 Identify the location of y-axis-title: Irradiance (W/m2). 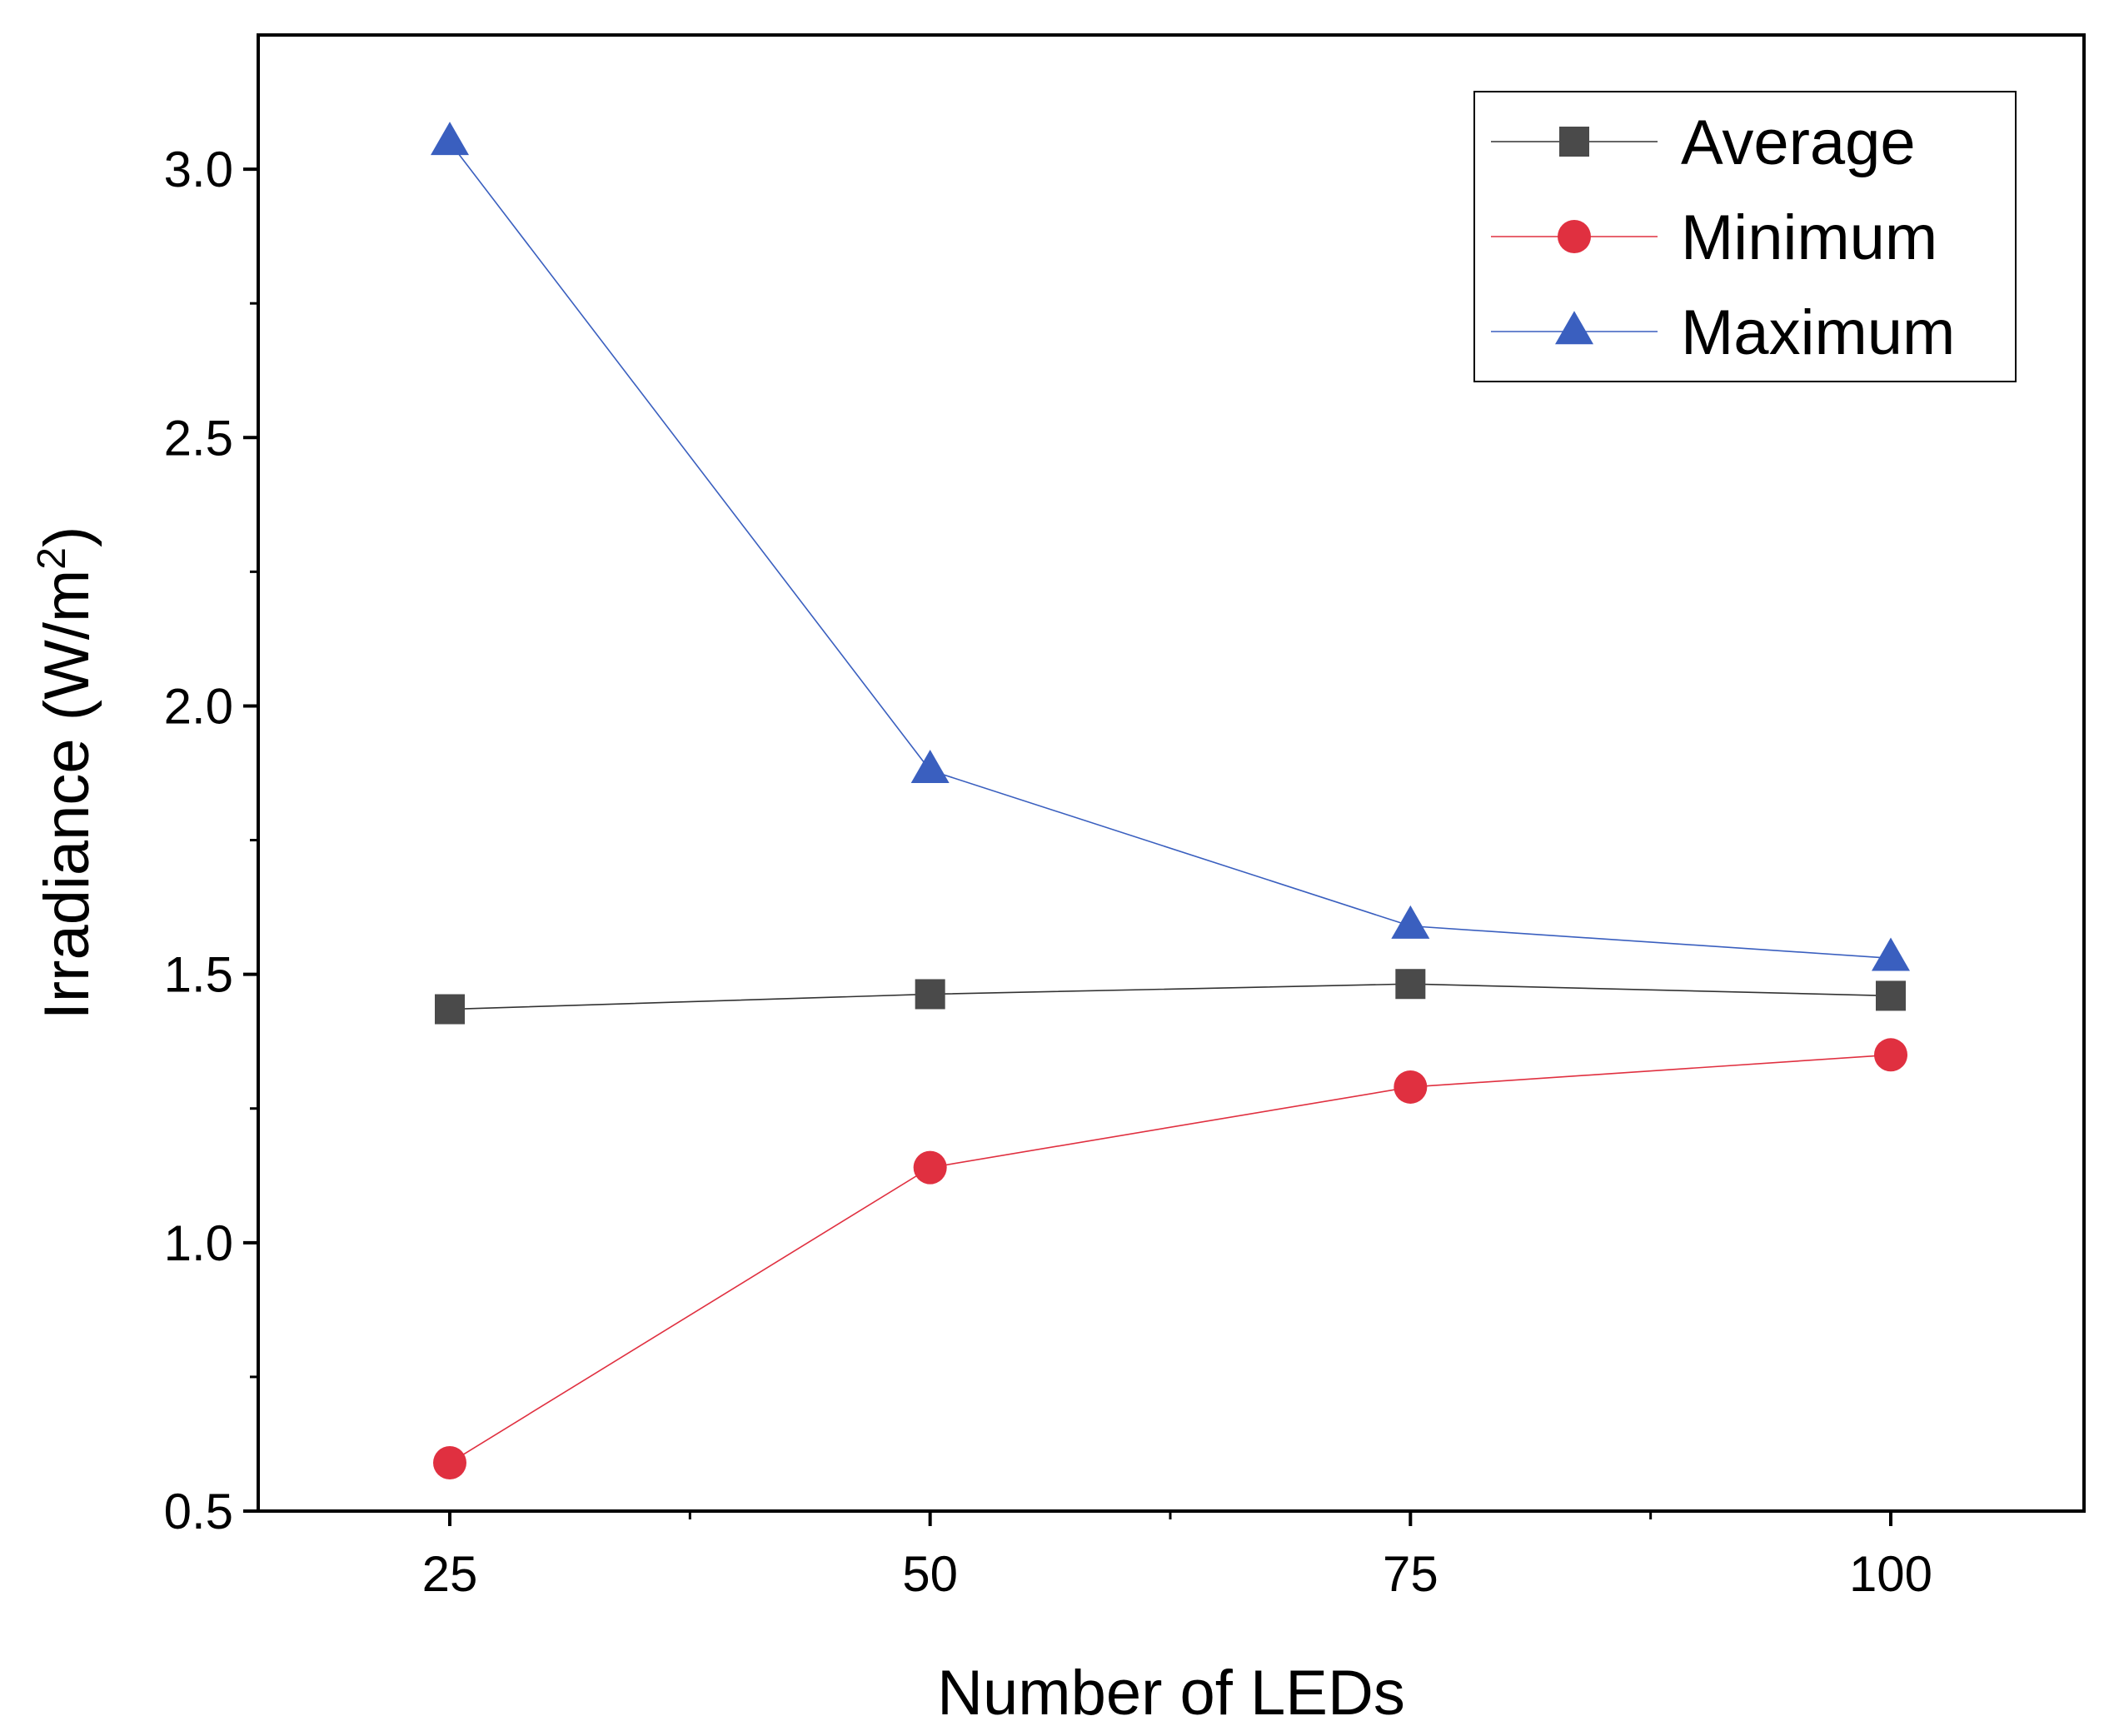
(66, 773).